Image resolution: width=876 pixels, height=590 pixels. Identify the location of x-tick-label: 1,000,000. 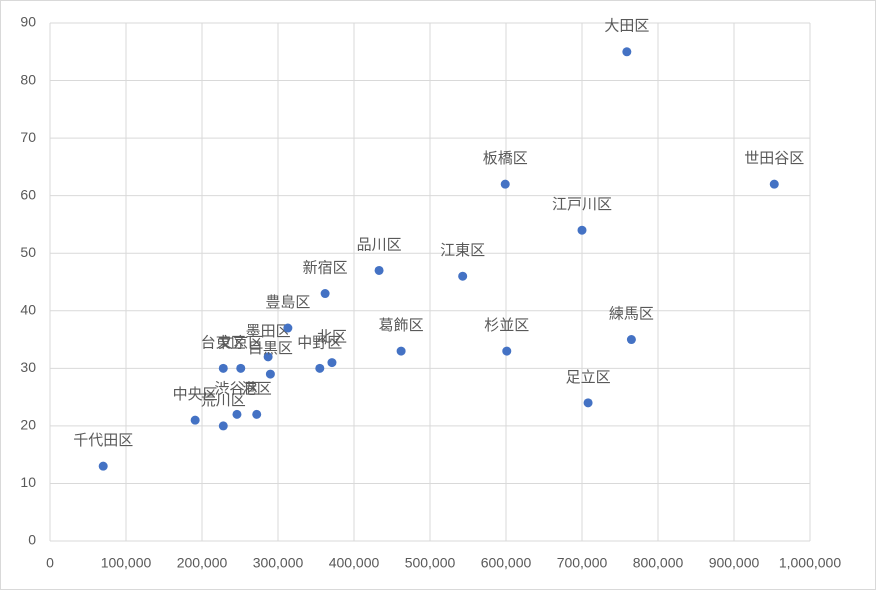
(810, 563).